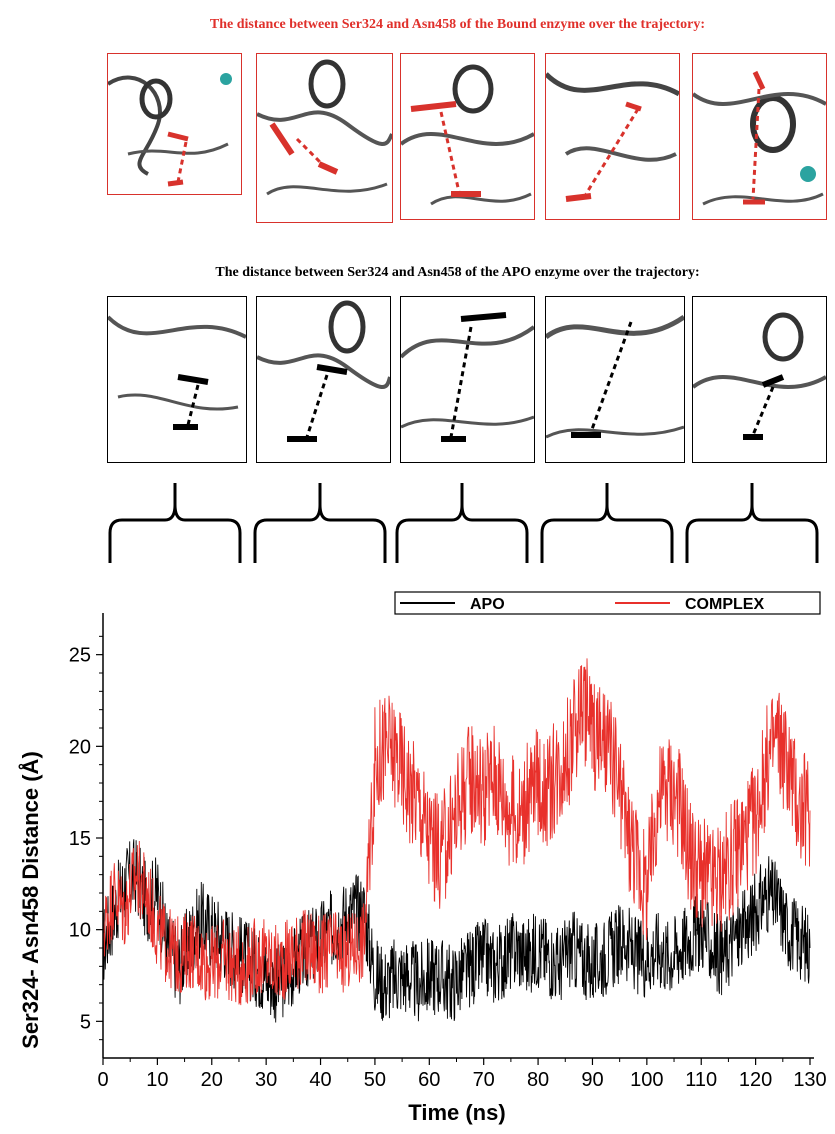 The height and width of the screenshot is (1134, 835). Describe the element at coordinates (375, 1080) in the screenshot. I see `x-tick-label: 50` at that location.